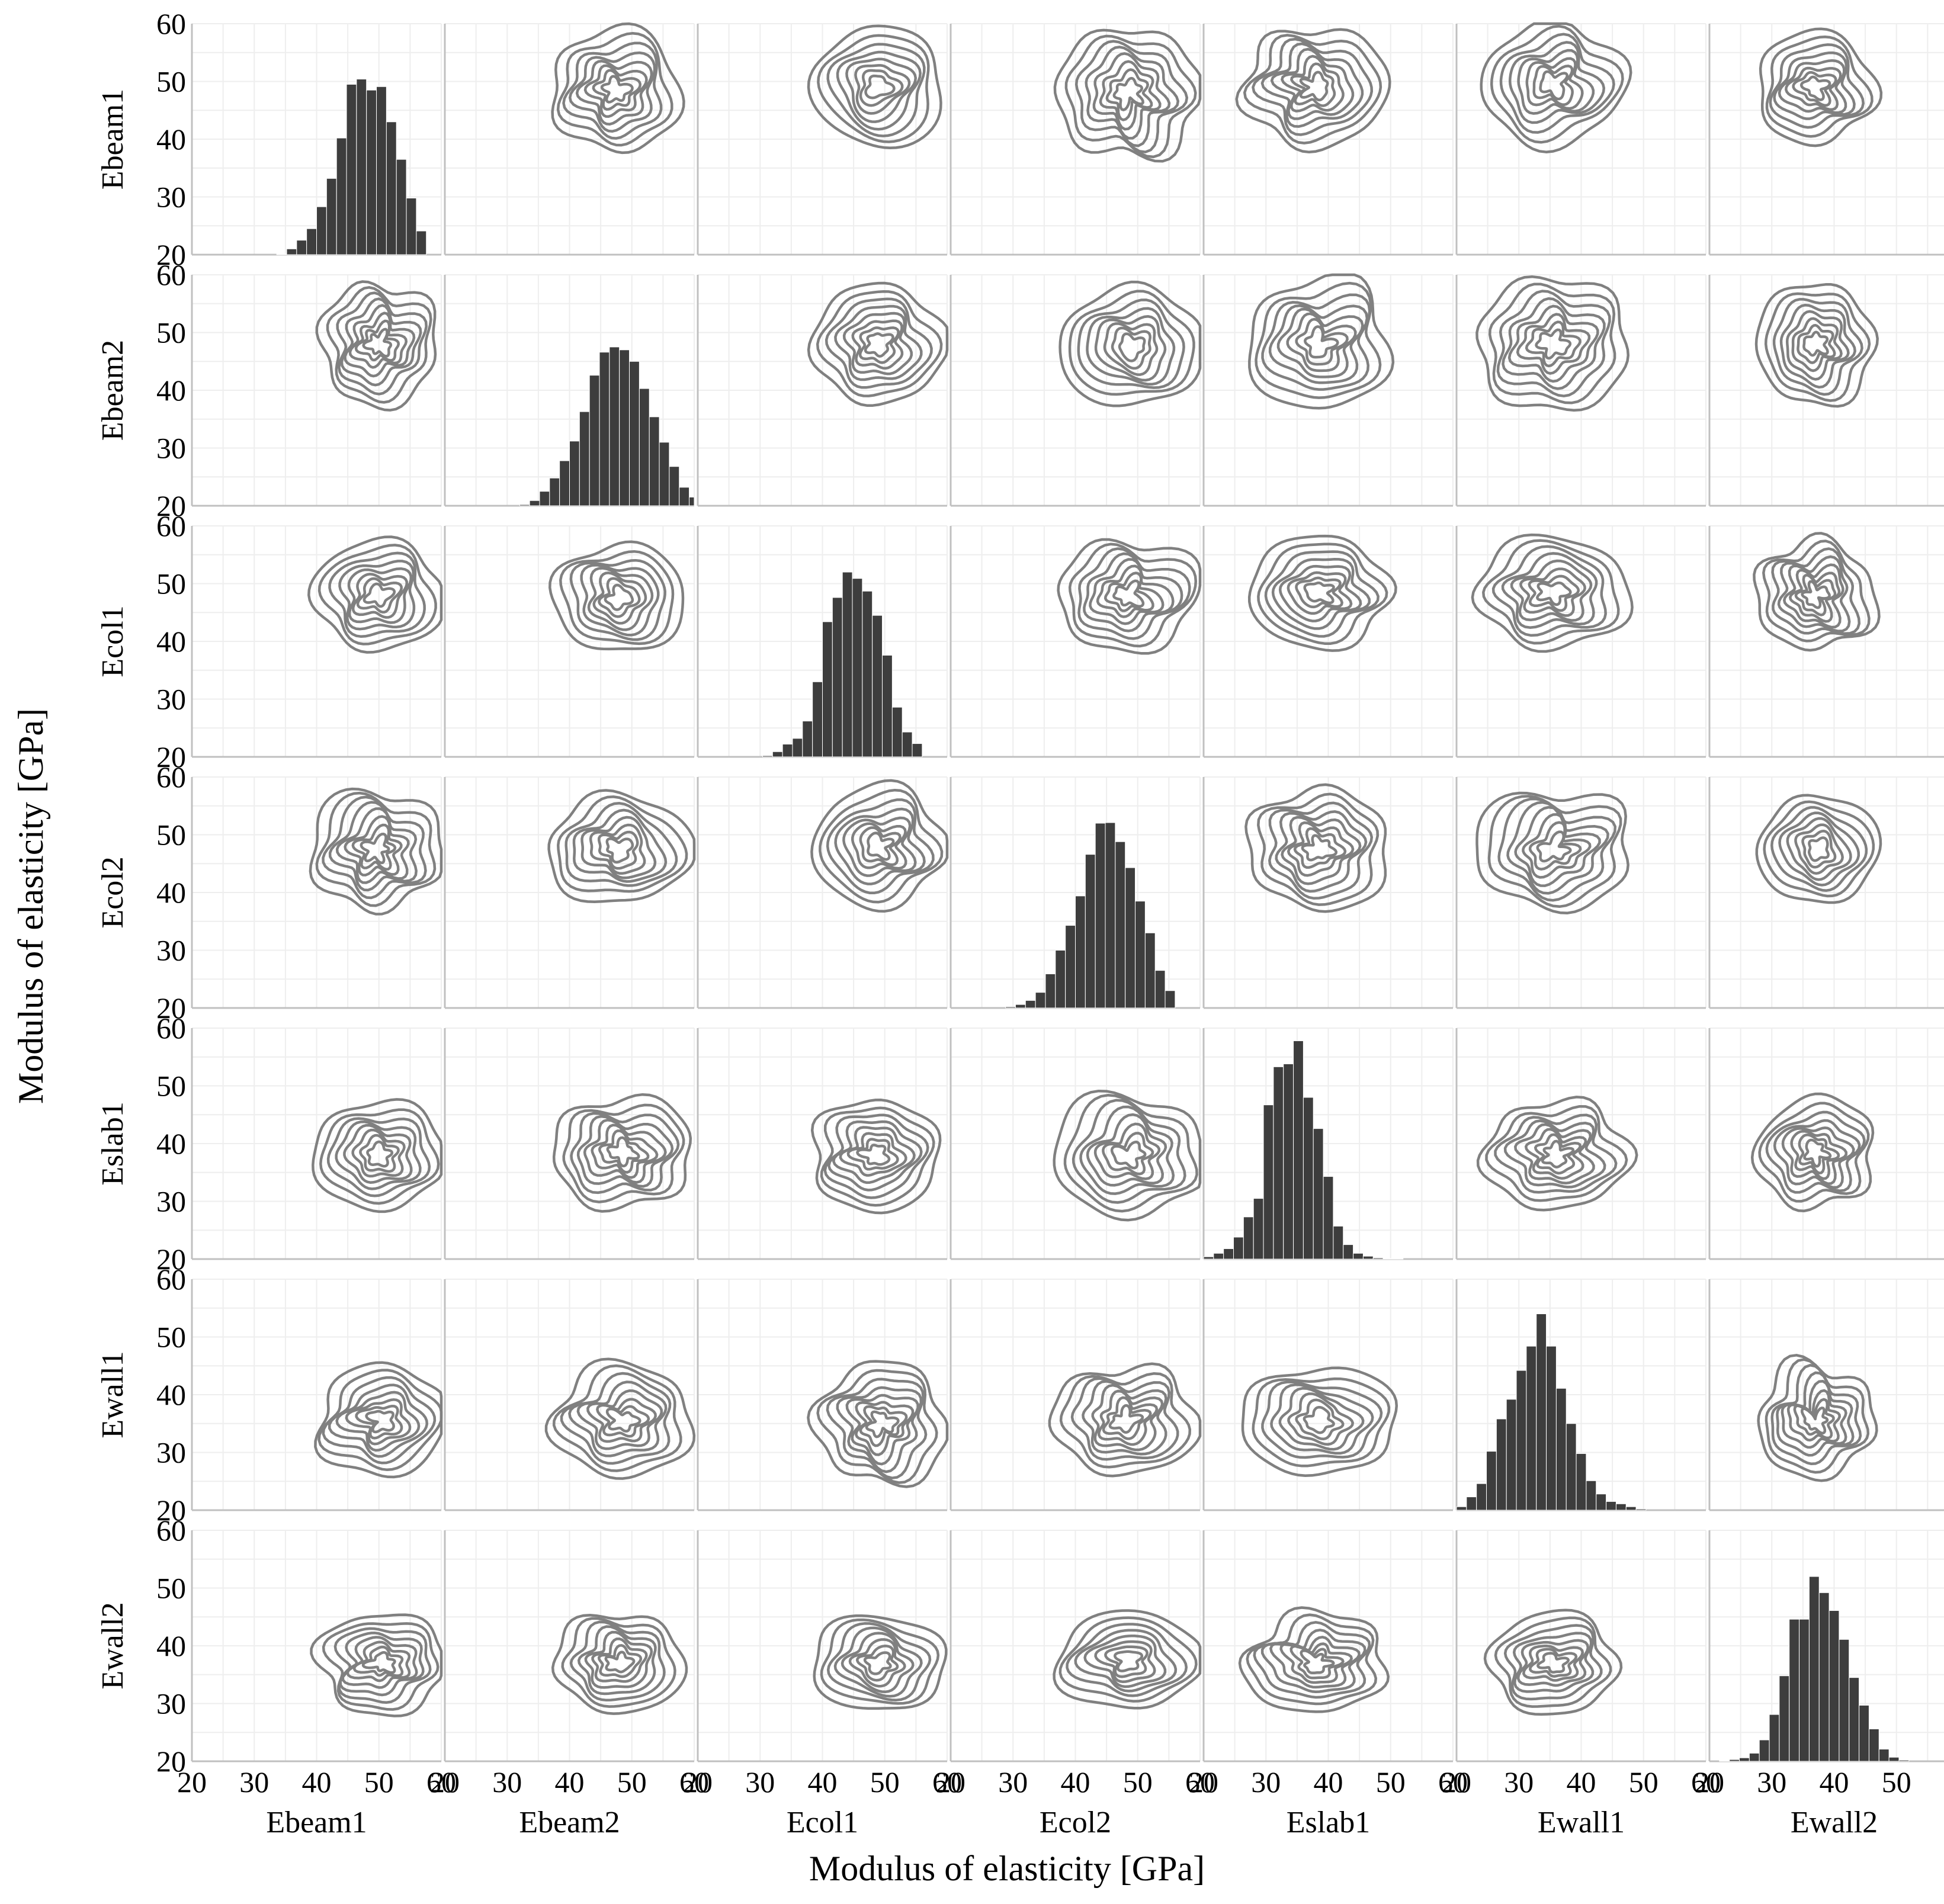 The image size is (1944, 1904). What do you see at coordinates (569, 641) in the screenshot?
I see `panel-ecol1-vs-ebeam2` at bounding box center [569, 641].